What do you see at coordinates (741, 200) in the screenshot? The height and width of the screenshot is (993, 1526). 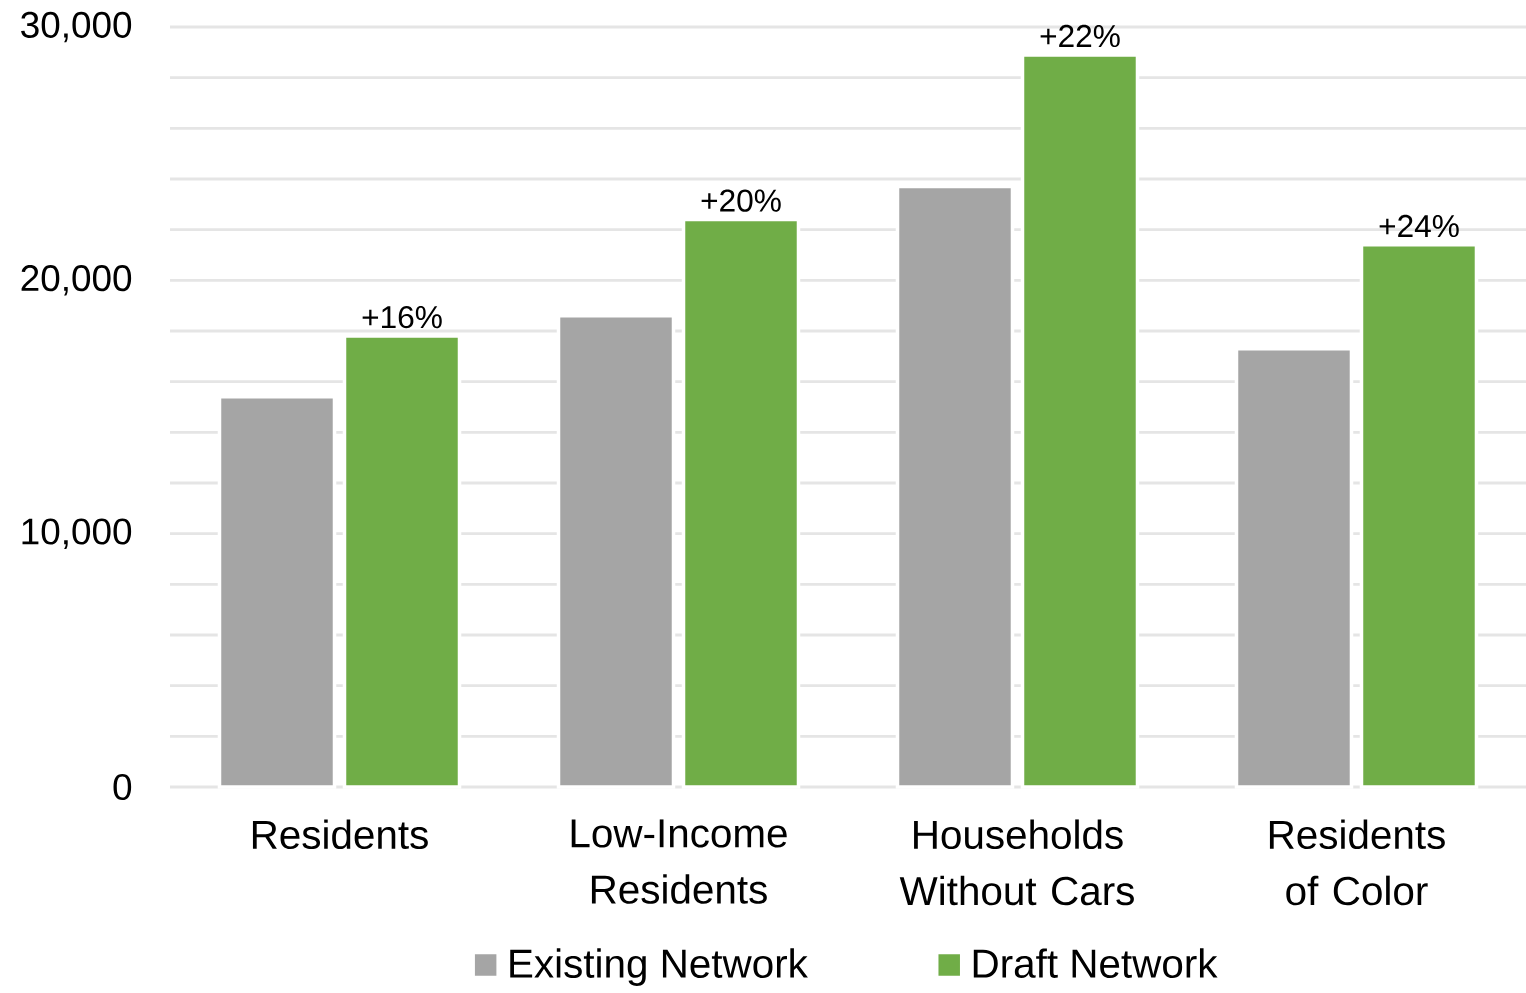 I see `annotation: +20%` at bounding box center [741, 200].